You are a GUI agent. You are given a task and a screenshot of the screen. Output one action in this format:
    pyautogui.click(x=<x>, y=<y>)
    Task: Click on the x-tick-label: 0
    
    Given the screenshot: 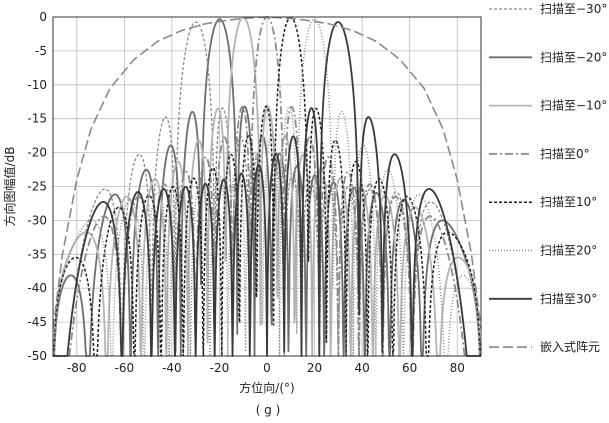 What is the action you would take?
    pyautogui.click(x=267, y=368)
    